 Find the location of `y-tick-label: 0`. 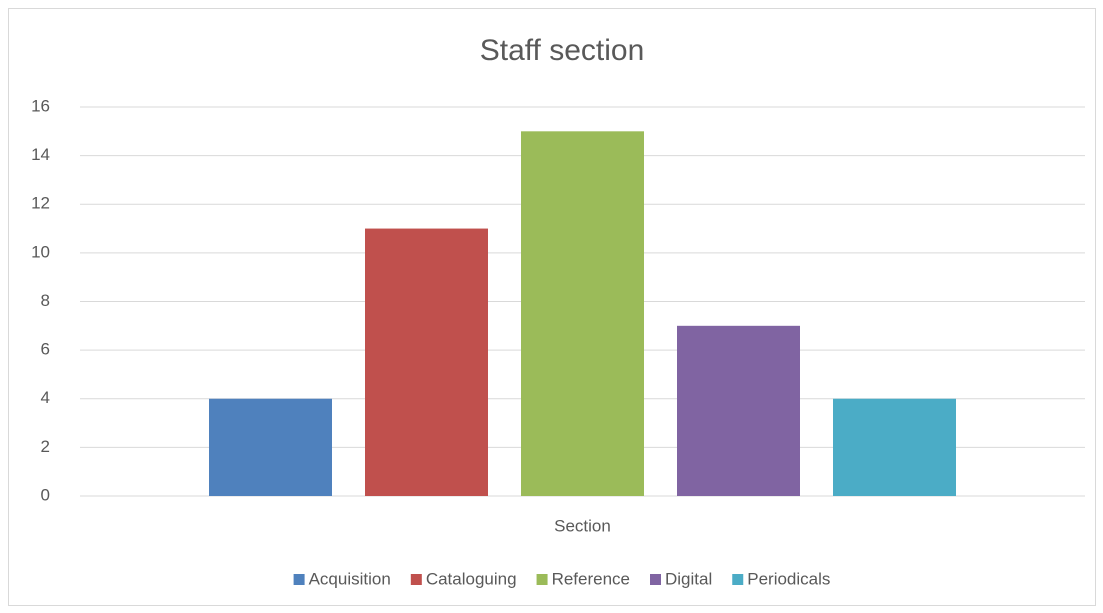

y-tick-label: 0 is located at coordinates (45, 494).